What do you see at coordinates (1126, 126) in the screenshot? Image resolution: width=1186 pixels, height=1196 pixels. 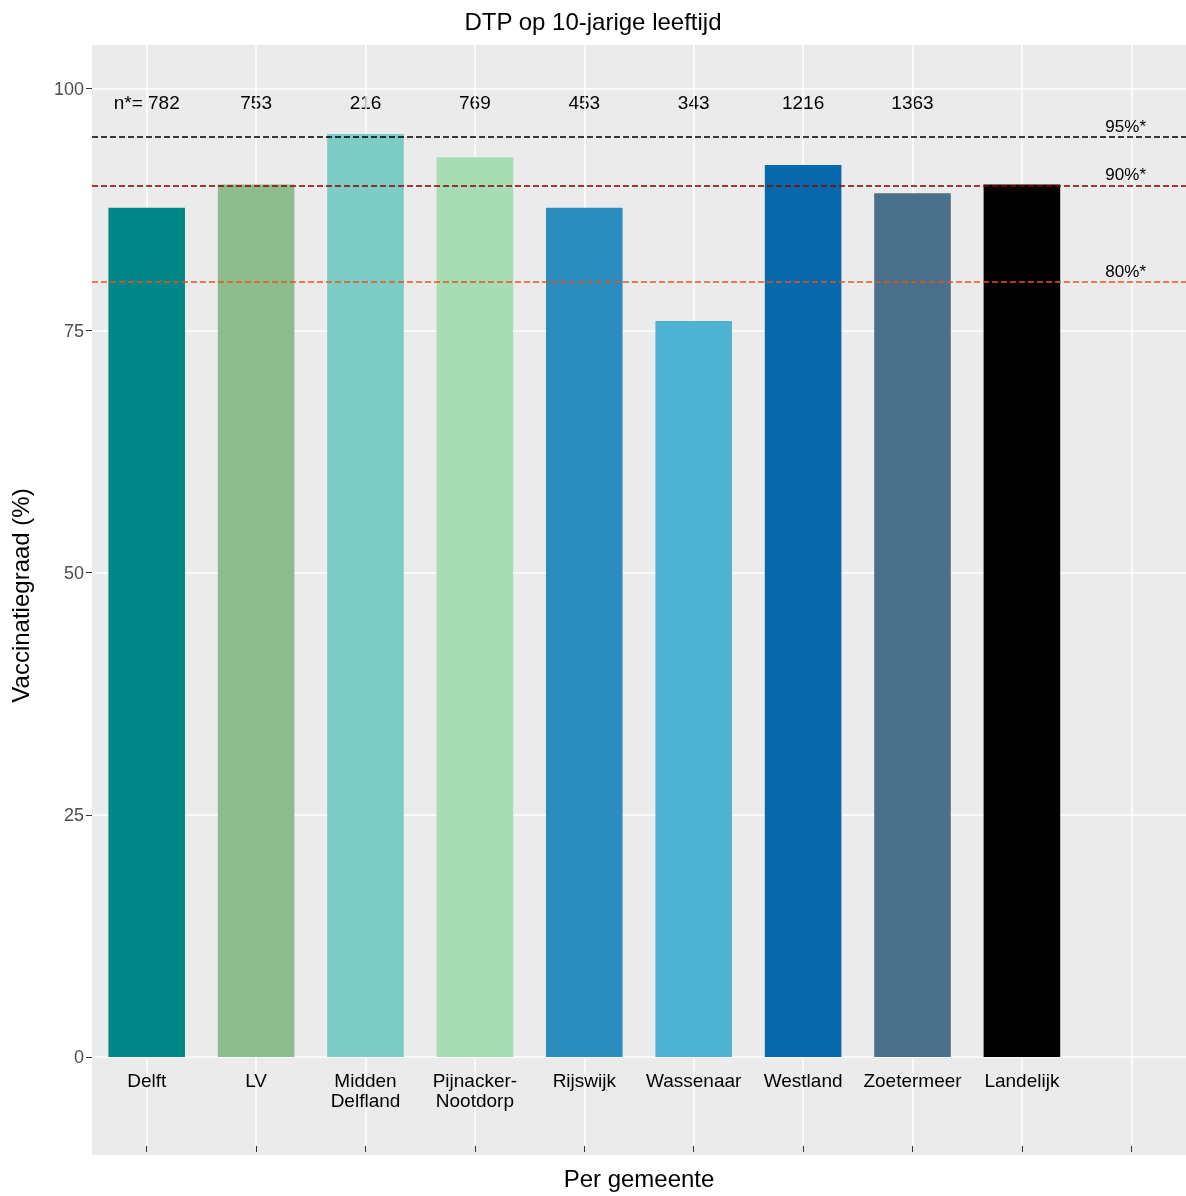 I see `ref-line-label: 95%*` at bounding box center [1126, 126].